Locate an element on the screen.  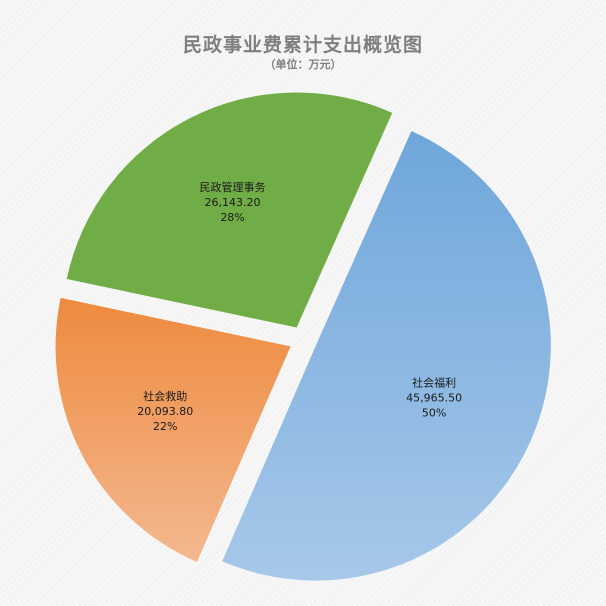
slice-value-label: 45,965.50 is located at coordinates (434, 398).